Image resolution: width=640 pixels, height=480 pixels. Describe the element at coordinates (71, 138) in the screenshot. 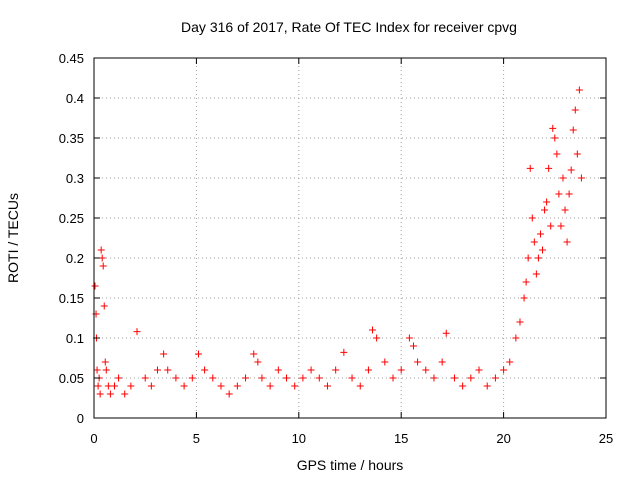

I see `y-tick-label: 0.35` at that location.